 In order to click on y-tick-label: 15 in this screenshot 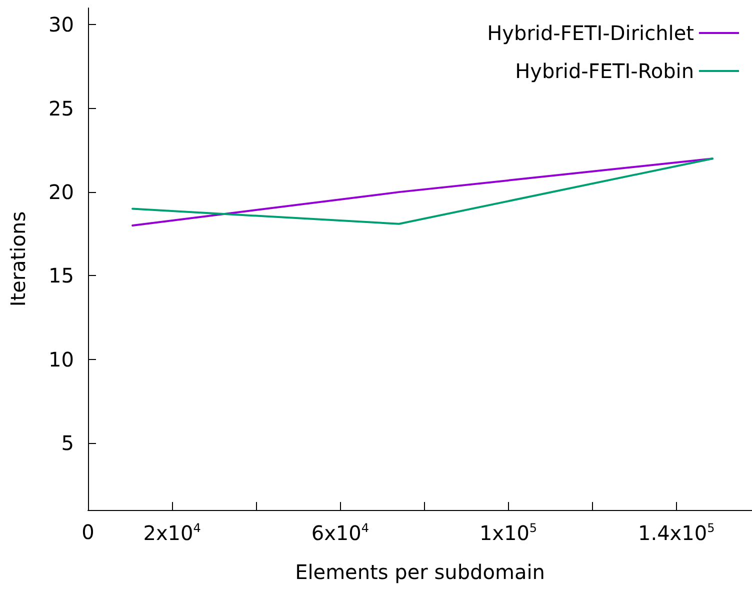, I will do `click(61, 276)`.